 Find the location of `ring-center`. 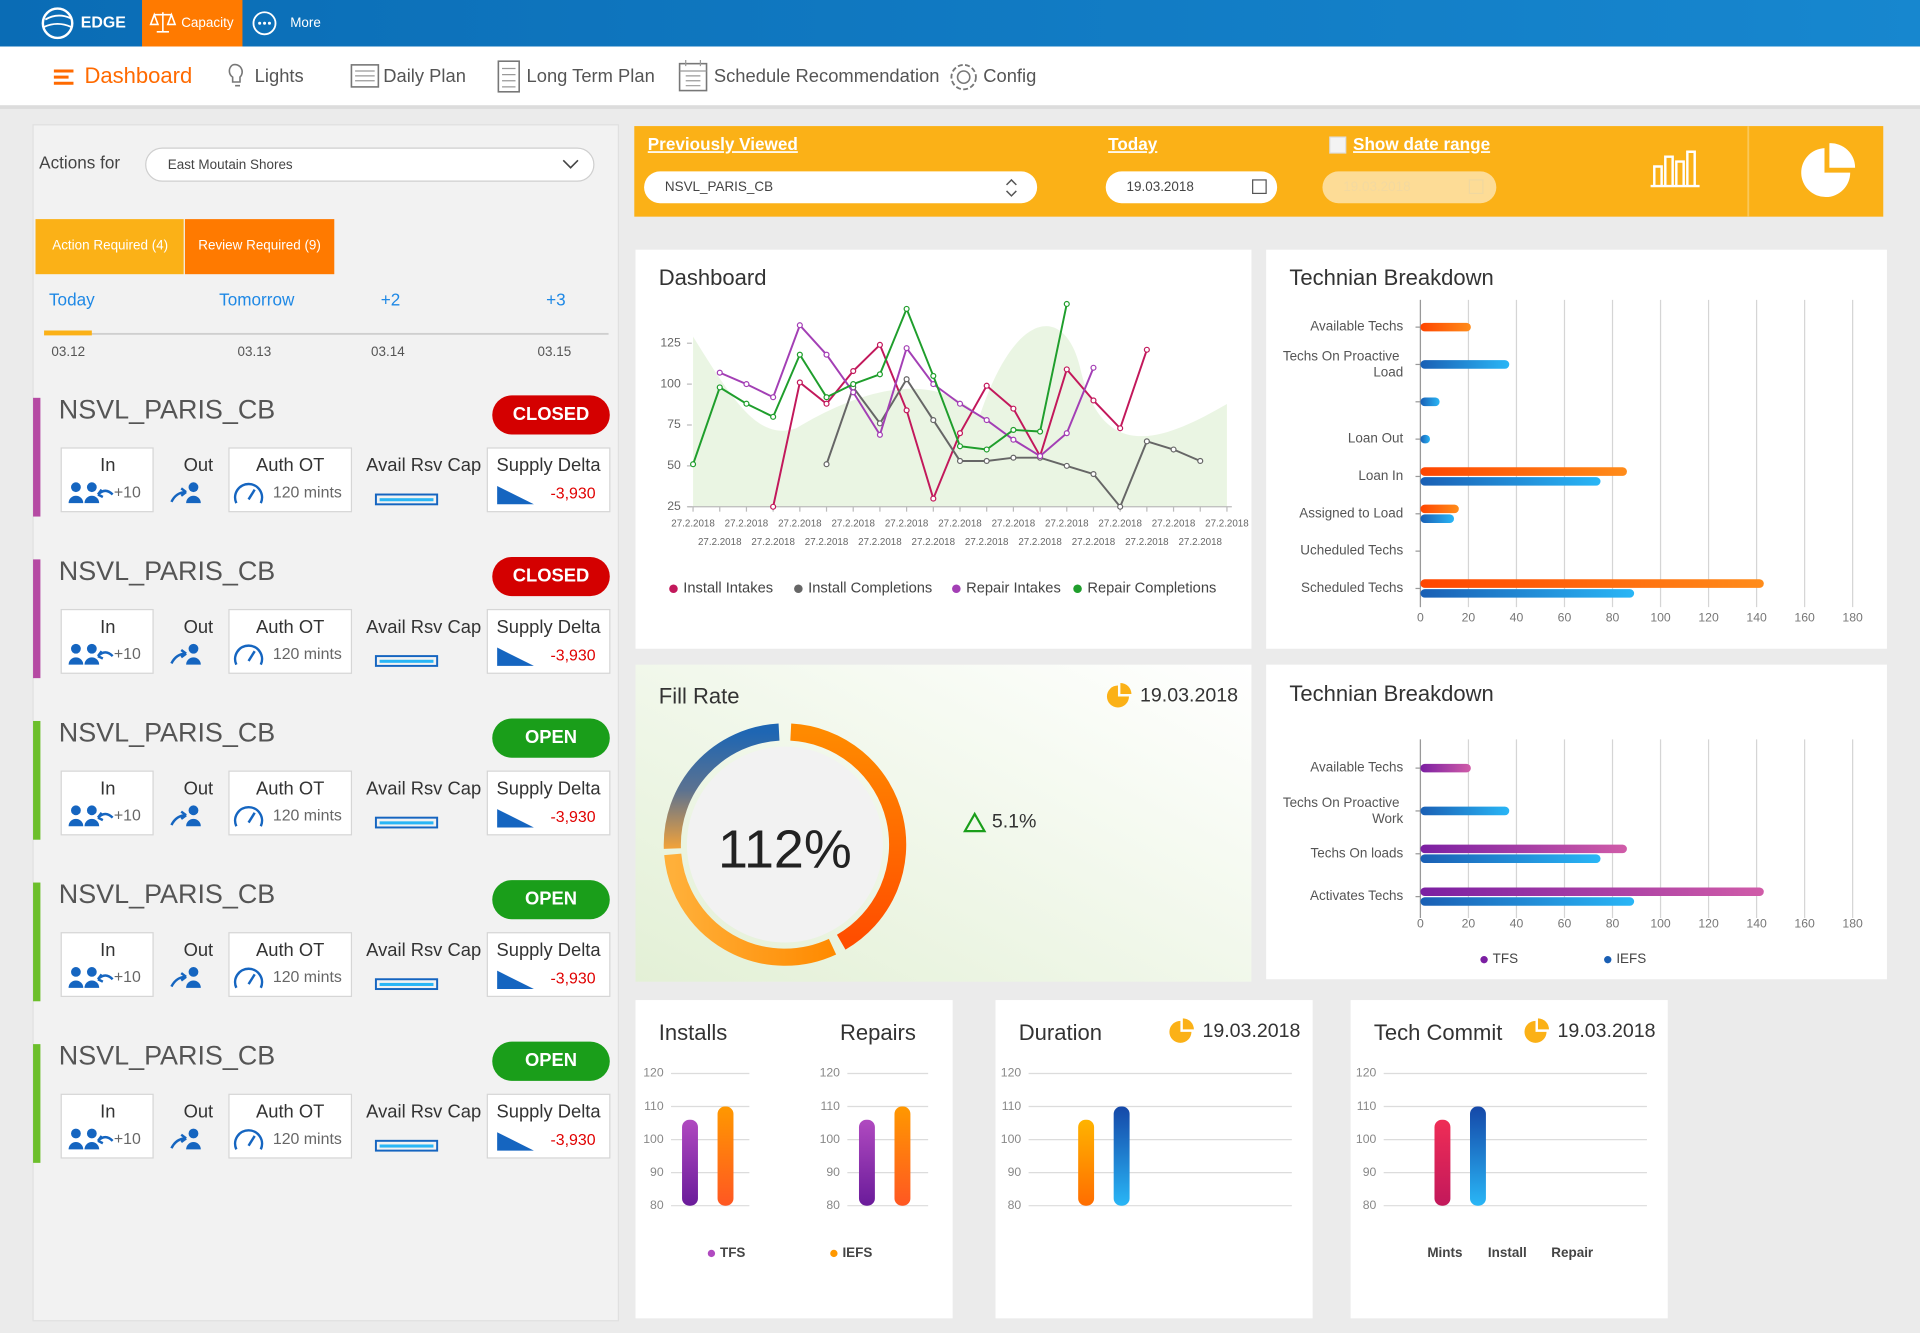

ring-center is located at coordinates (784, 844).